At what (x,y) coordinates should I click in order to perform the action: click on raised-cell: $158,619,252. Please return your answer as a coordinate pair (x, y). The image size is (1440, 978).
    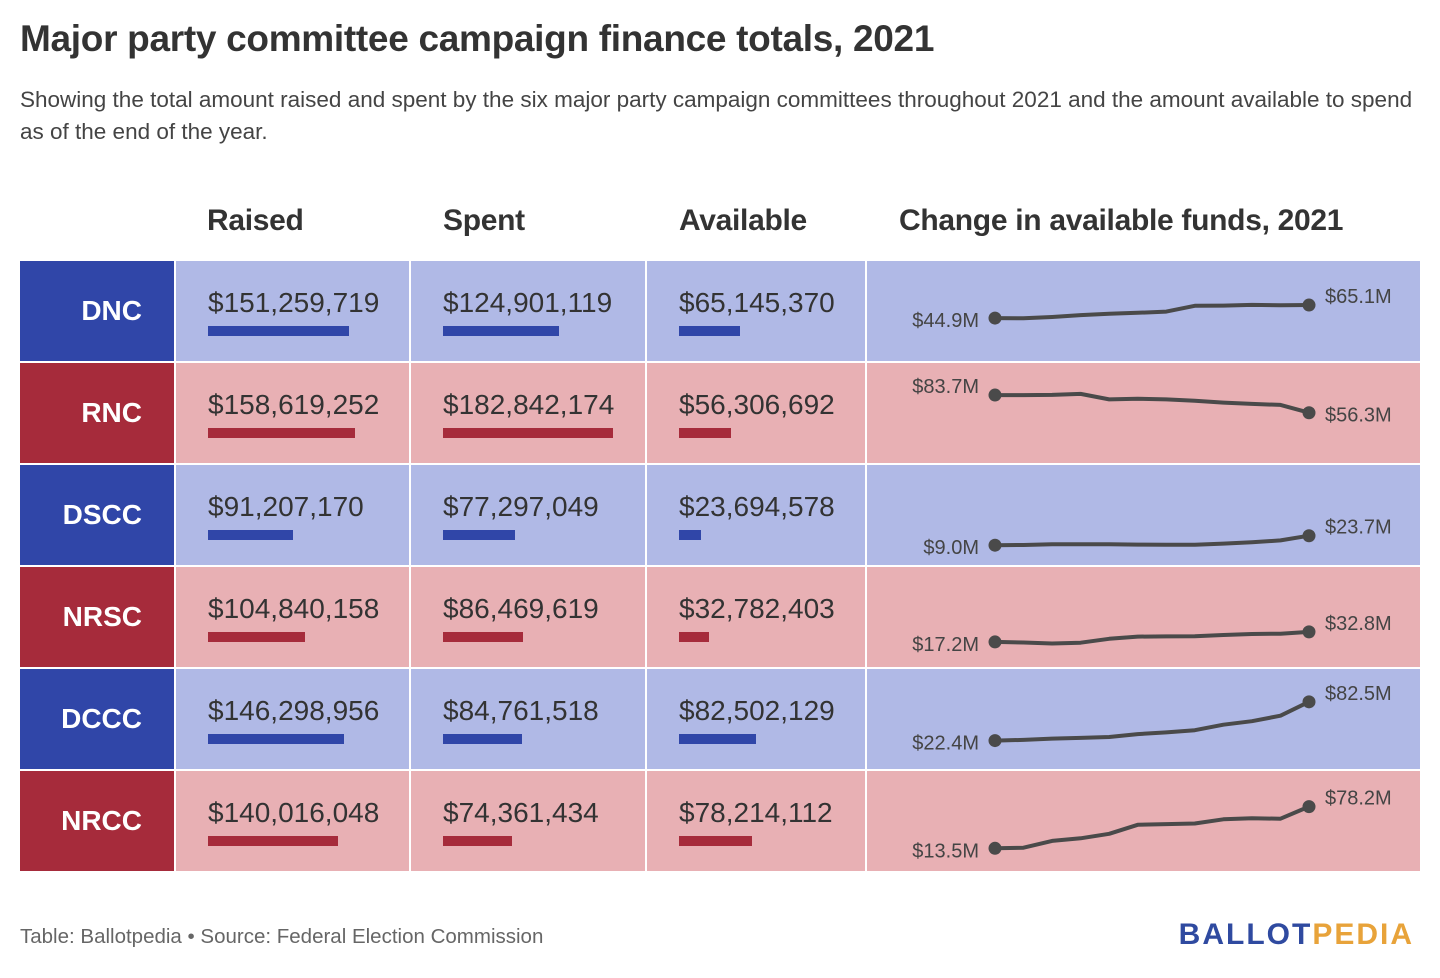
    Looking at the image, I should click on (292, 413).